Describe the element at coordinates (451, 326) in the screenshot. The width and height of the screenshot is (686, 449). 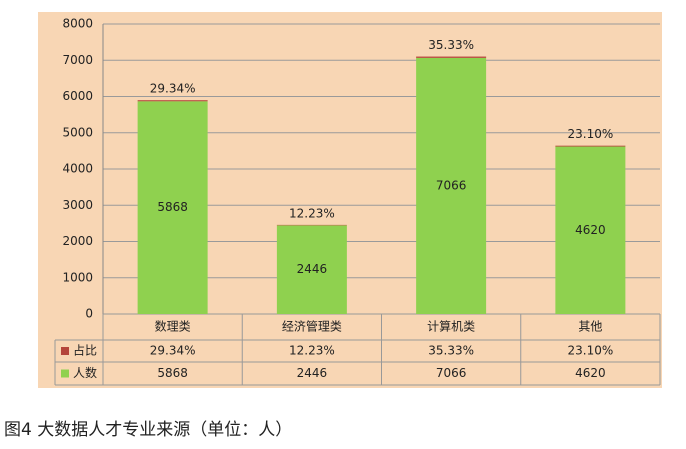
I see `x-tick-label: 计算机类` at that location.